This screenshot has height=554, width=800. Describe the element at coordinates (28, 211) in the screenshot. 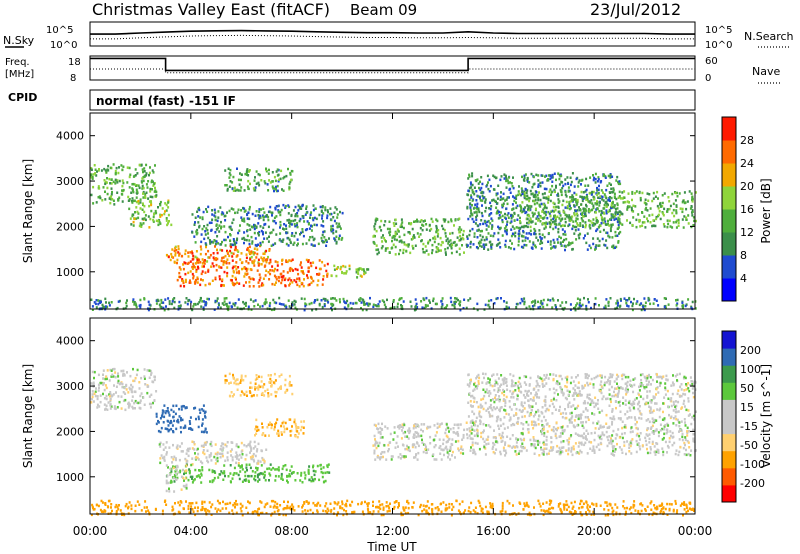

I see `power-y-label: Slant Range [km]` at that location.